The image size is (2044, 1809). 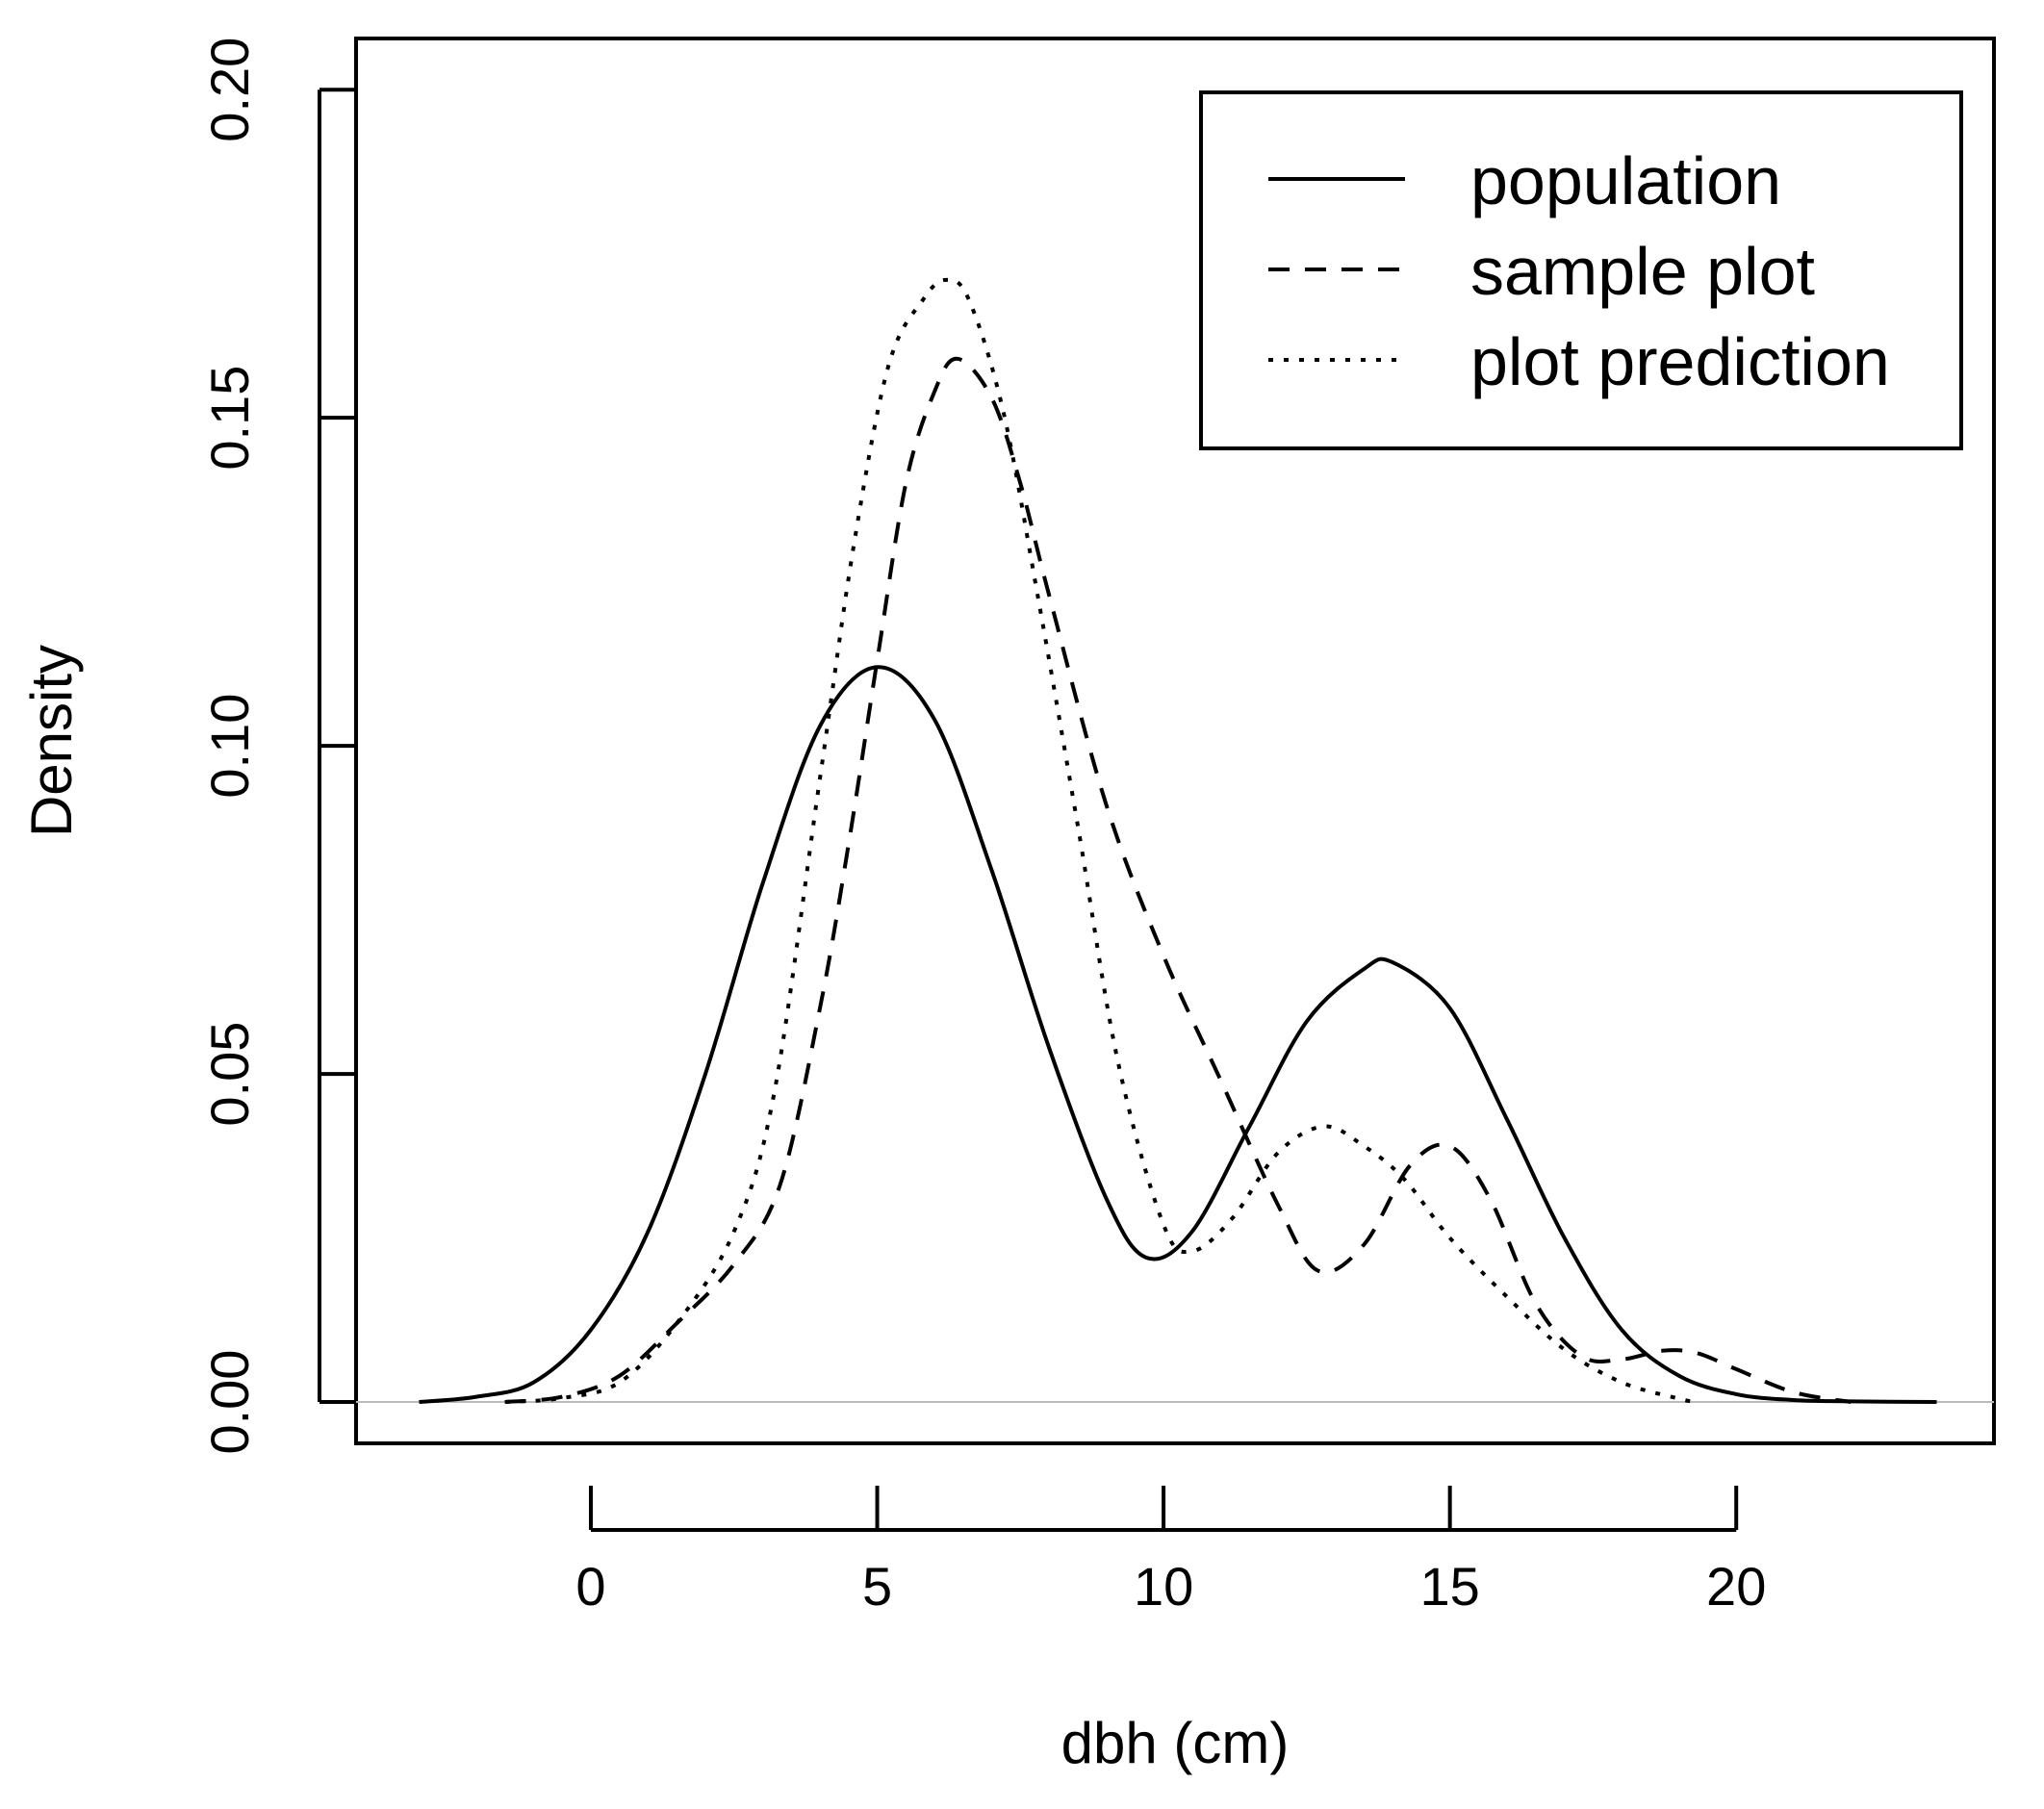 I want to click on x-tick-label-15: 15, so click(x=1450, y=1586).